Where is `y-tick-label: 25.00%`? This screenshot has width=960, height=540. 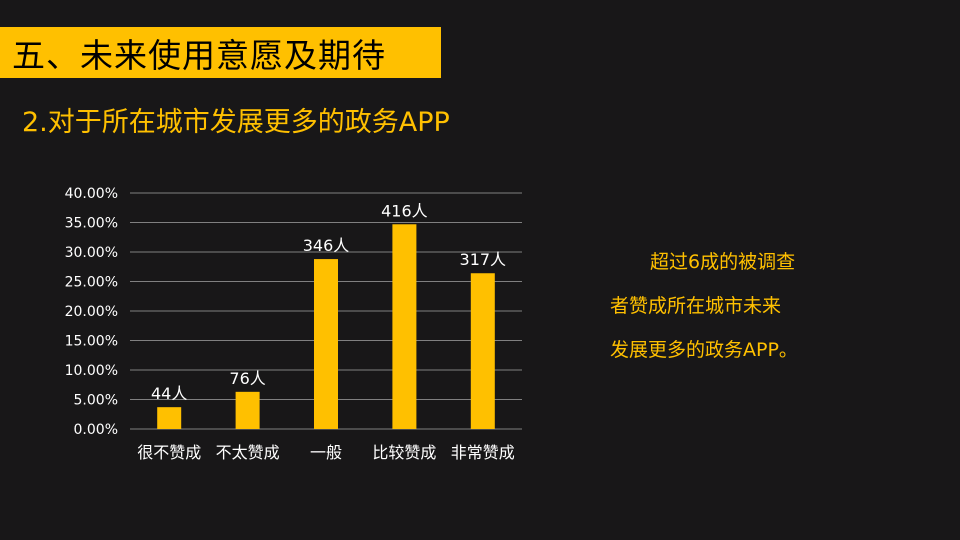 y-tick-label: 25.00% is located at coordinates (91, 283).